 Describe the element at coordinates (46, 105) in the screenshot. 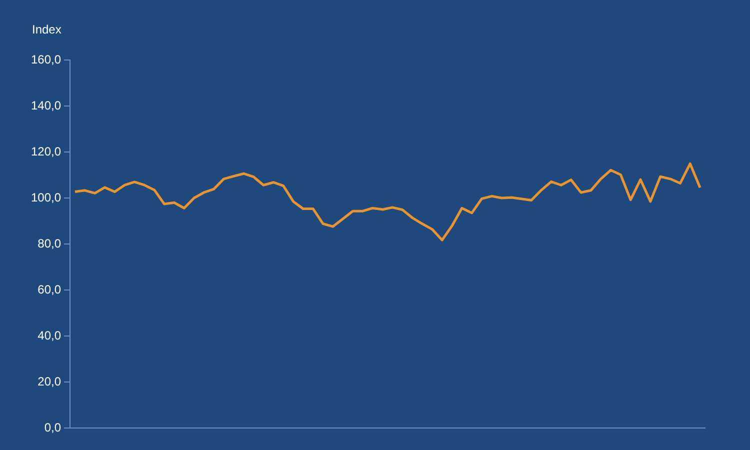

I see `y-tick-label: 140,0` at that location.